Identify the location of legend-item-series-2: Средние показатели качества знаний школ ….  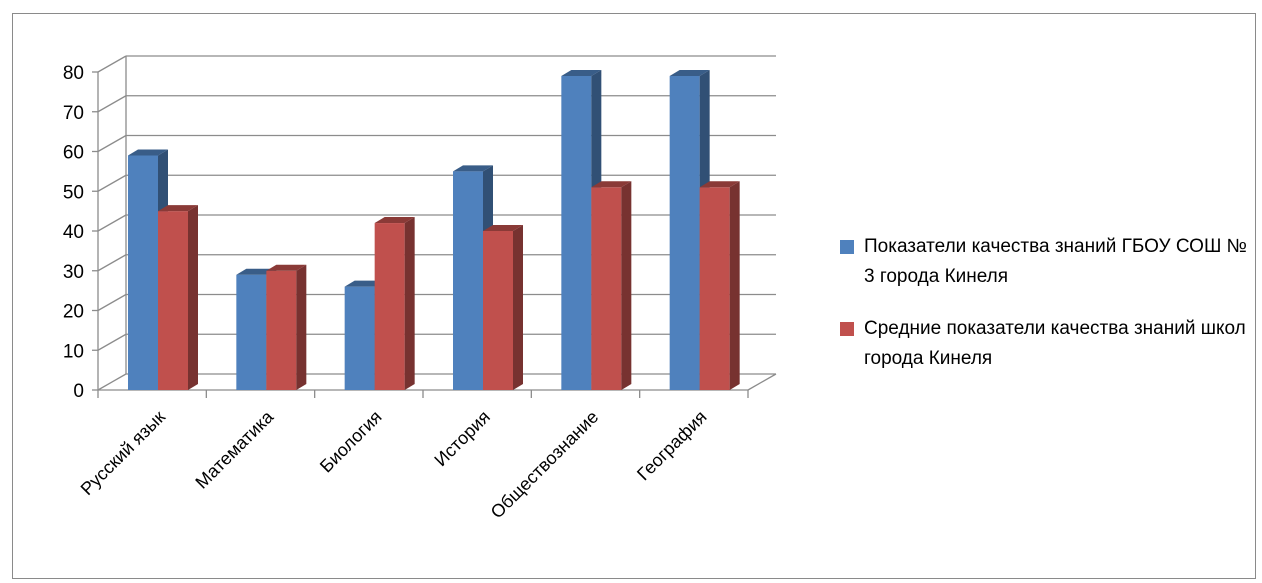
(1045, 344).